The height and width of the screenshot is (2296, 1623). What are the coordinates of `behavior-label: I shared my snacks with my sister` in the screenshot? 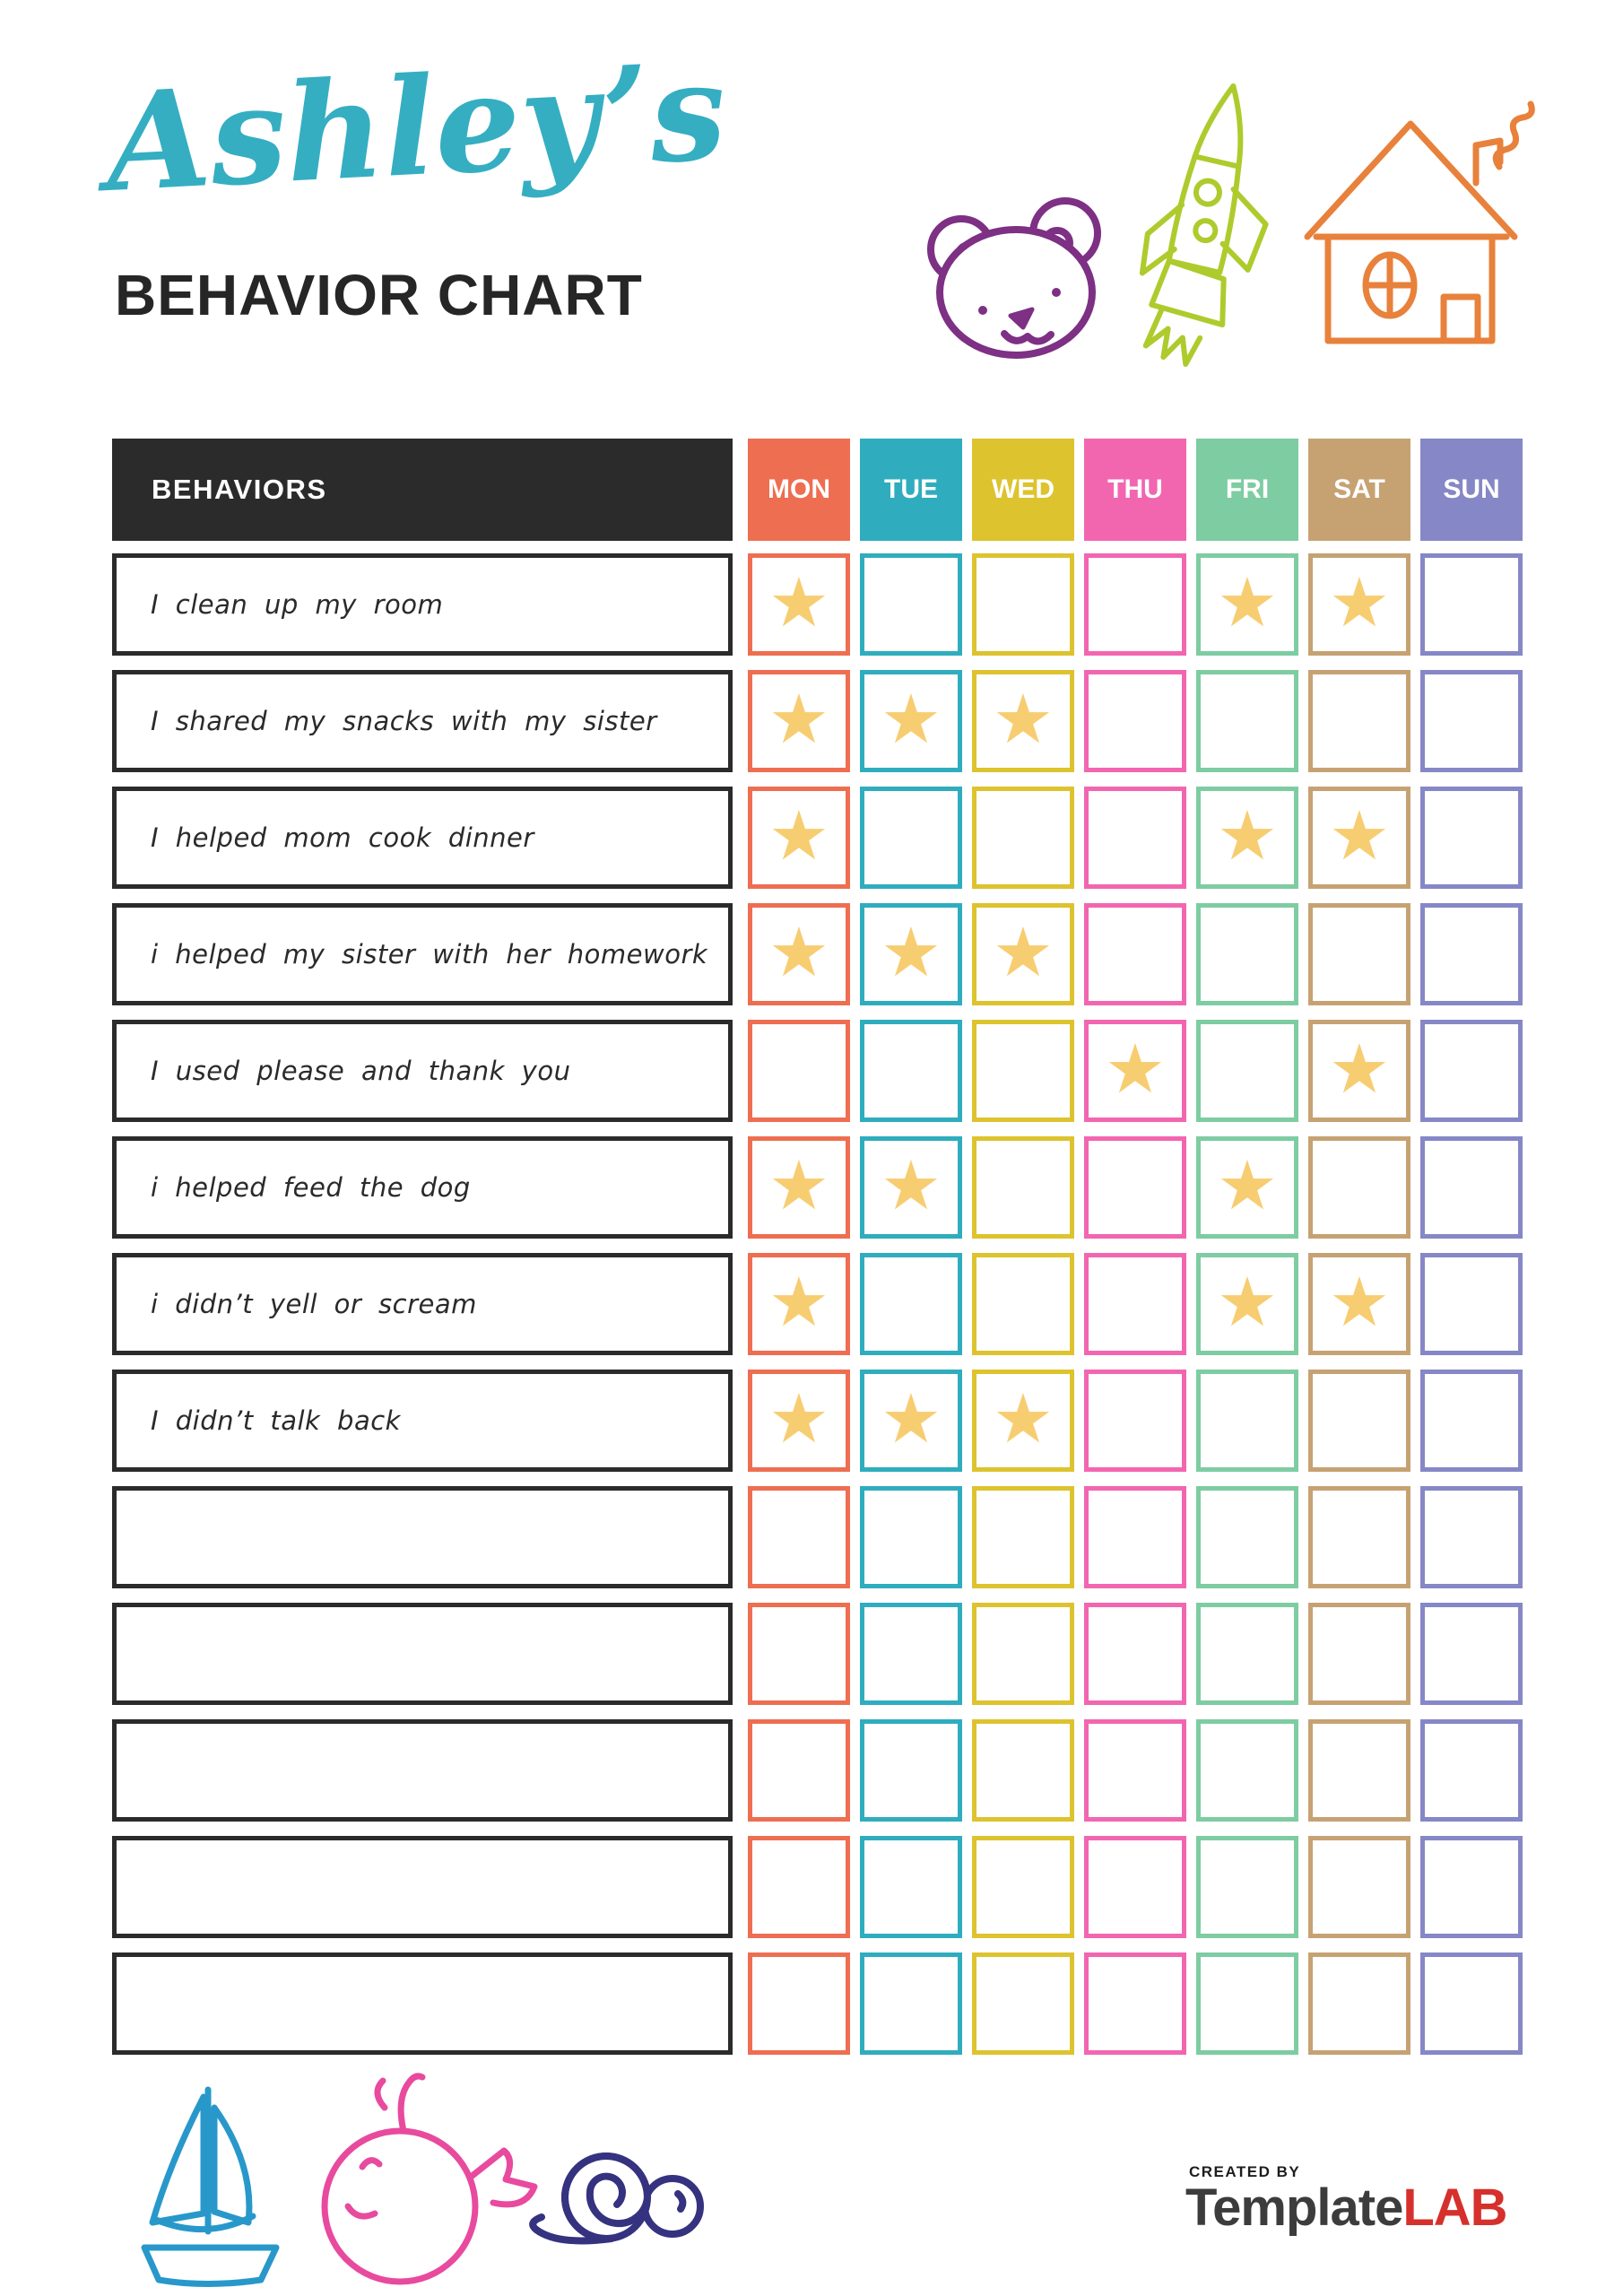 It's located at (422, 721).